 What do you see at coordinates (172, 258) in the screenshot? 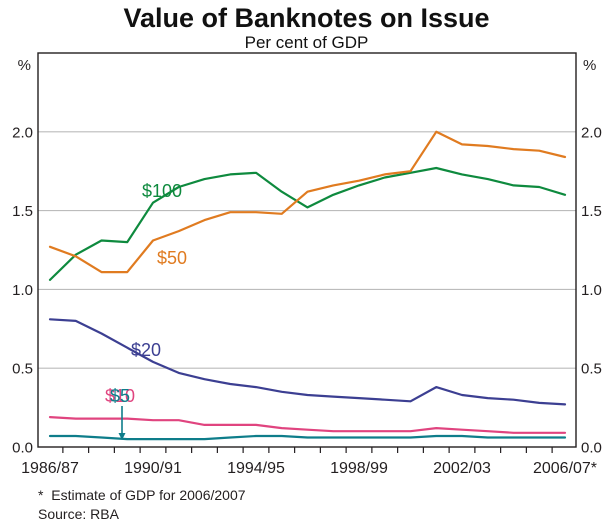
I see `series-label-dollar50: $50` at bounding box center [172, 258].